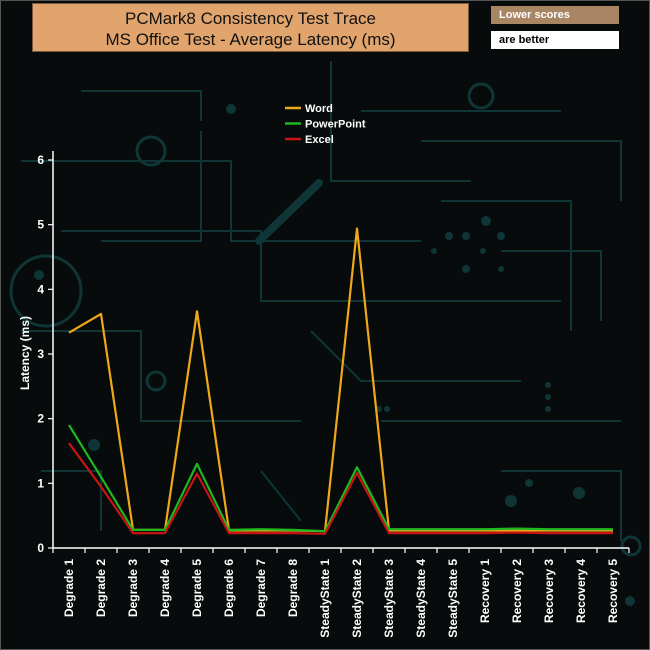 This screenshot has height=650, width=650. What do you see at coordinates (340, 488) in the screenshot?
I see `series-line-excel` at bounding box center [340, 488].